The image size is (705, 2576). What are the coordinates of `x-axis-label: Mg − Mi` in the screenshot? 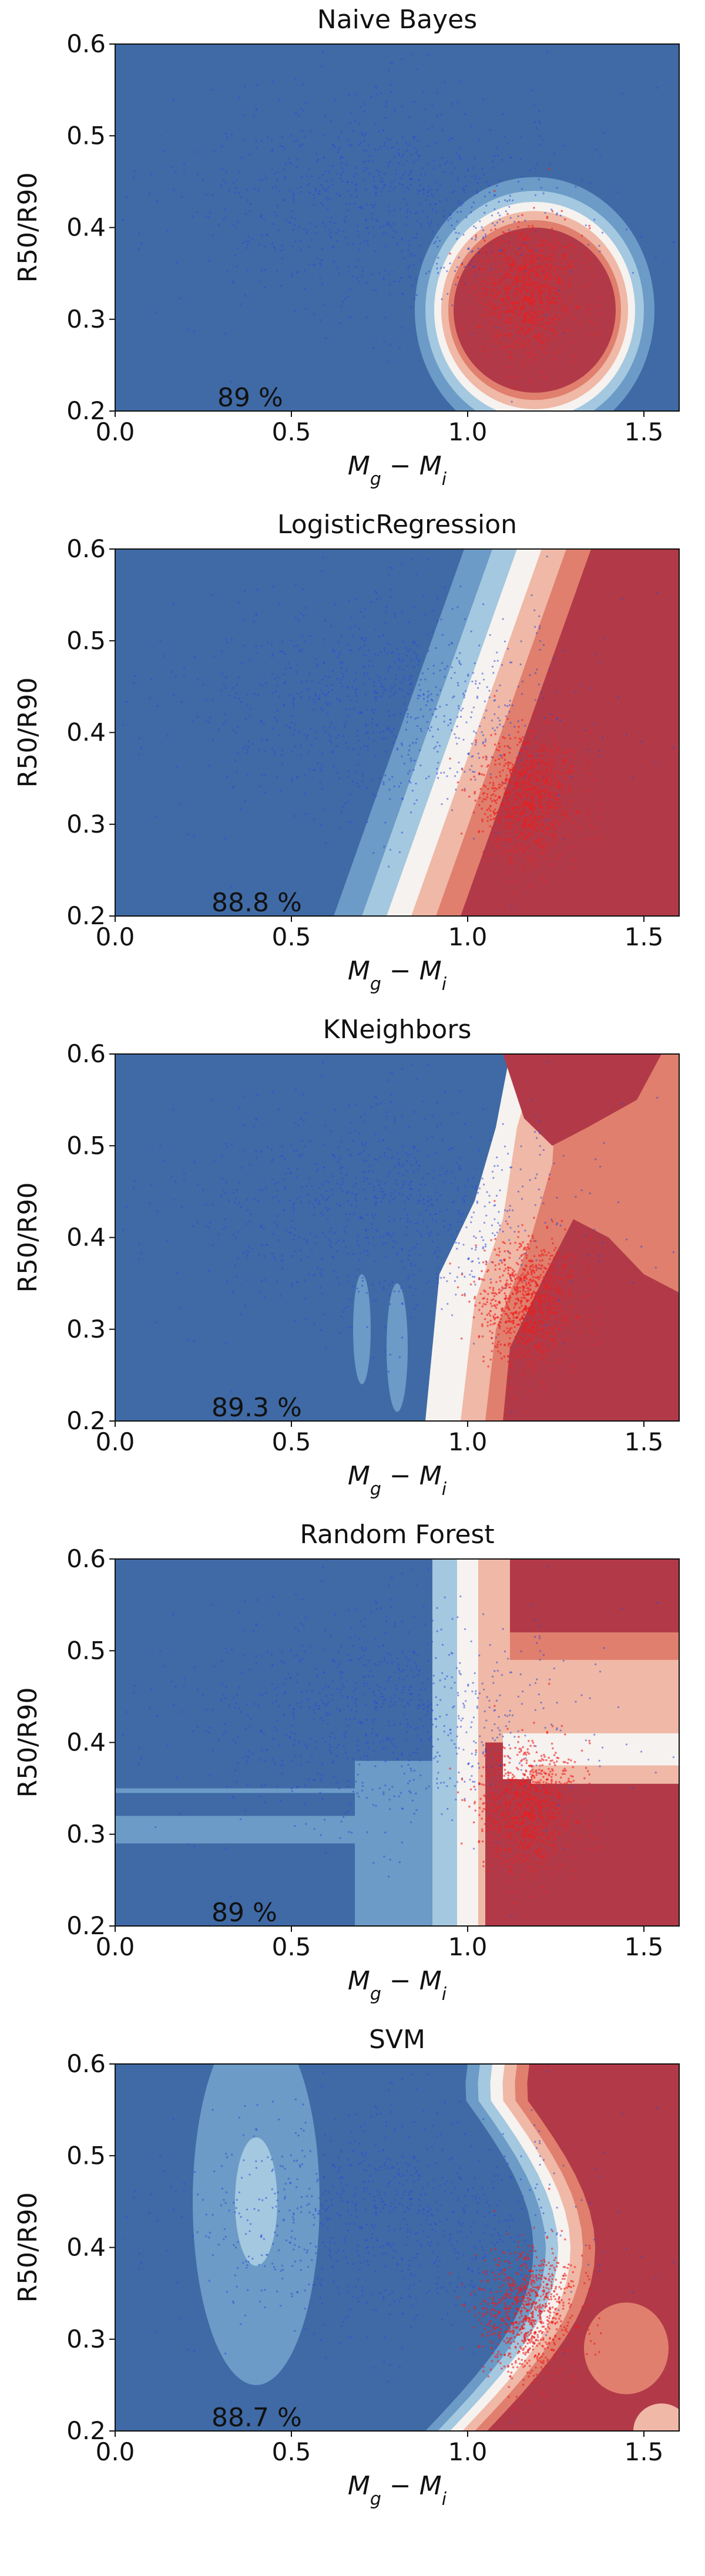 It's located at (398, 470).